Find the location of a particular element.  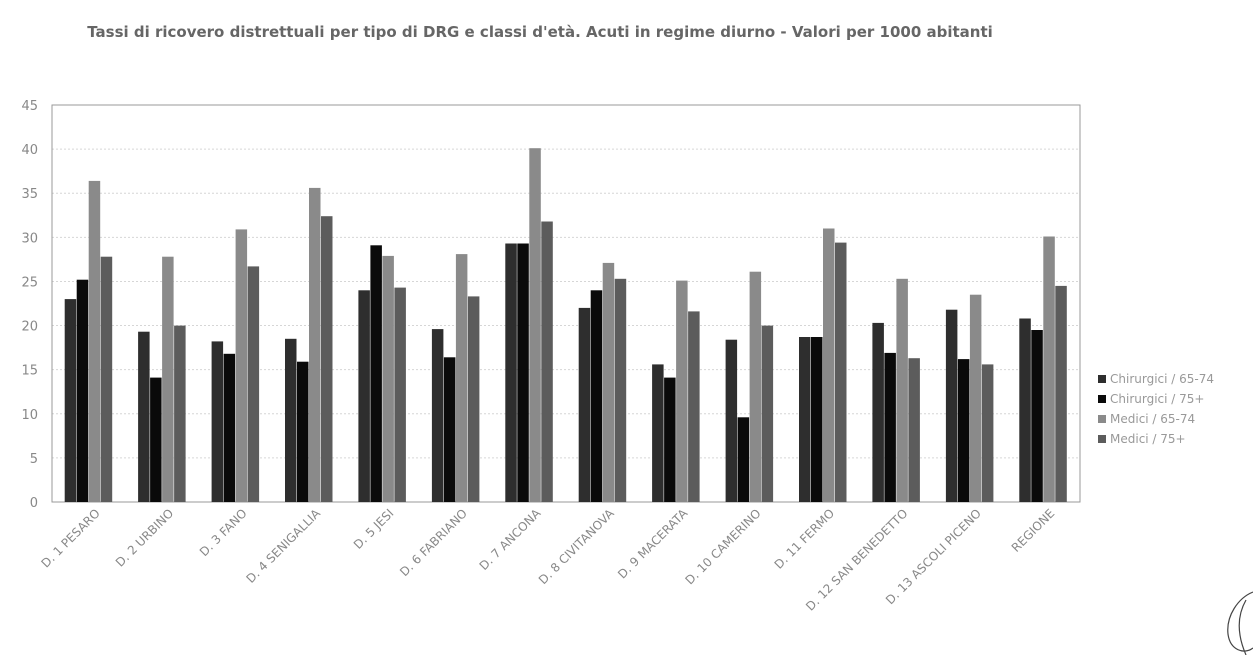

y-axis-ticks: 0 5 10 15 20 25 30 35 40 45 is located at coordinates (29, 305).